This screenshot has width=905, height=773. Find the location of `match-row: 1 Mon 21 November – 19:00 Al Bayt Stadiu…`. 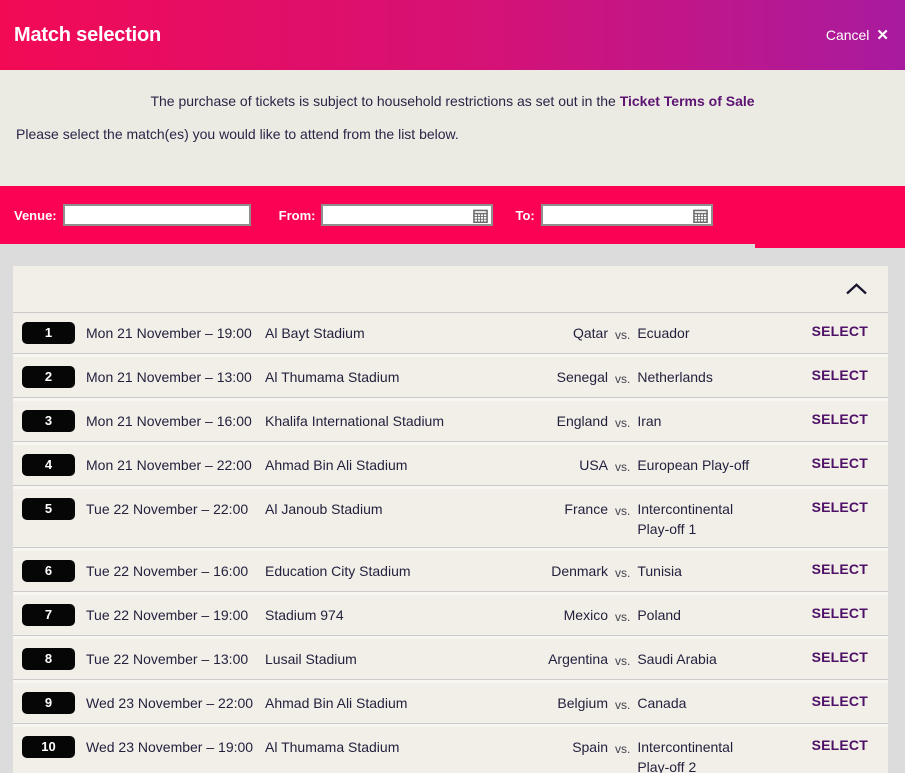

match-row: 1 Mon 21 November – 19:00 Al Bayt Stadiu… is located at coordinates (450, 333).